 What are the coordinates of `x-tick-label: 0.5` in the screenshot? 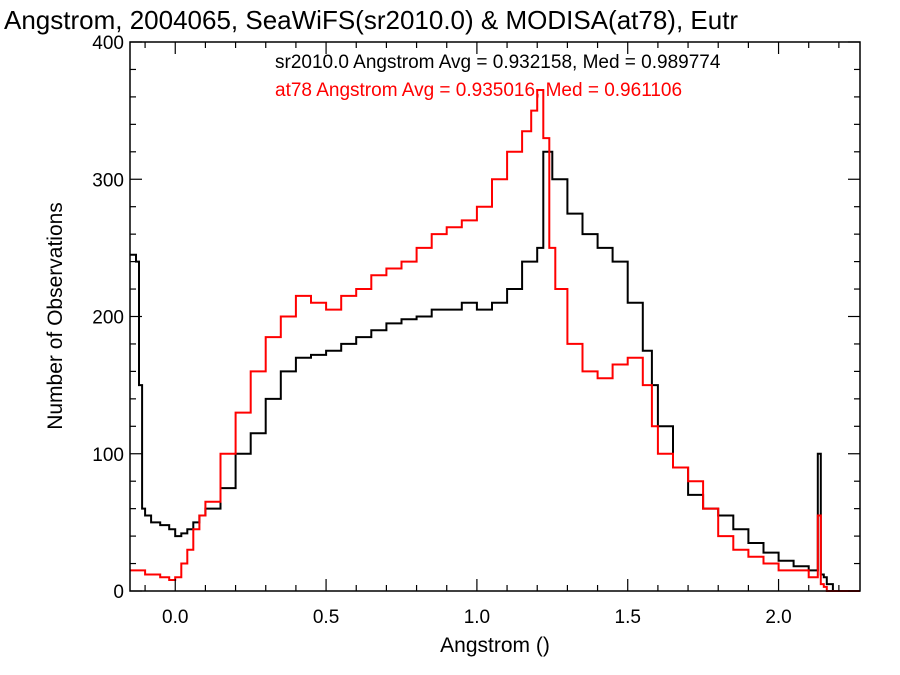 It's located at (326, 617).